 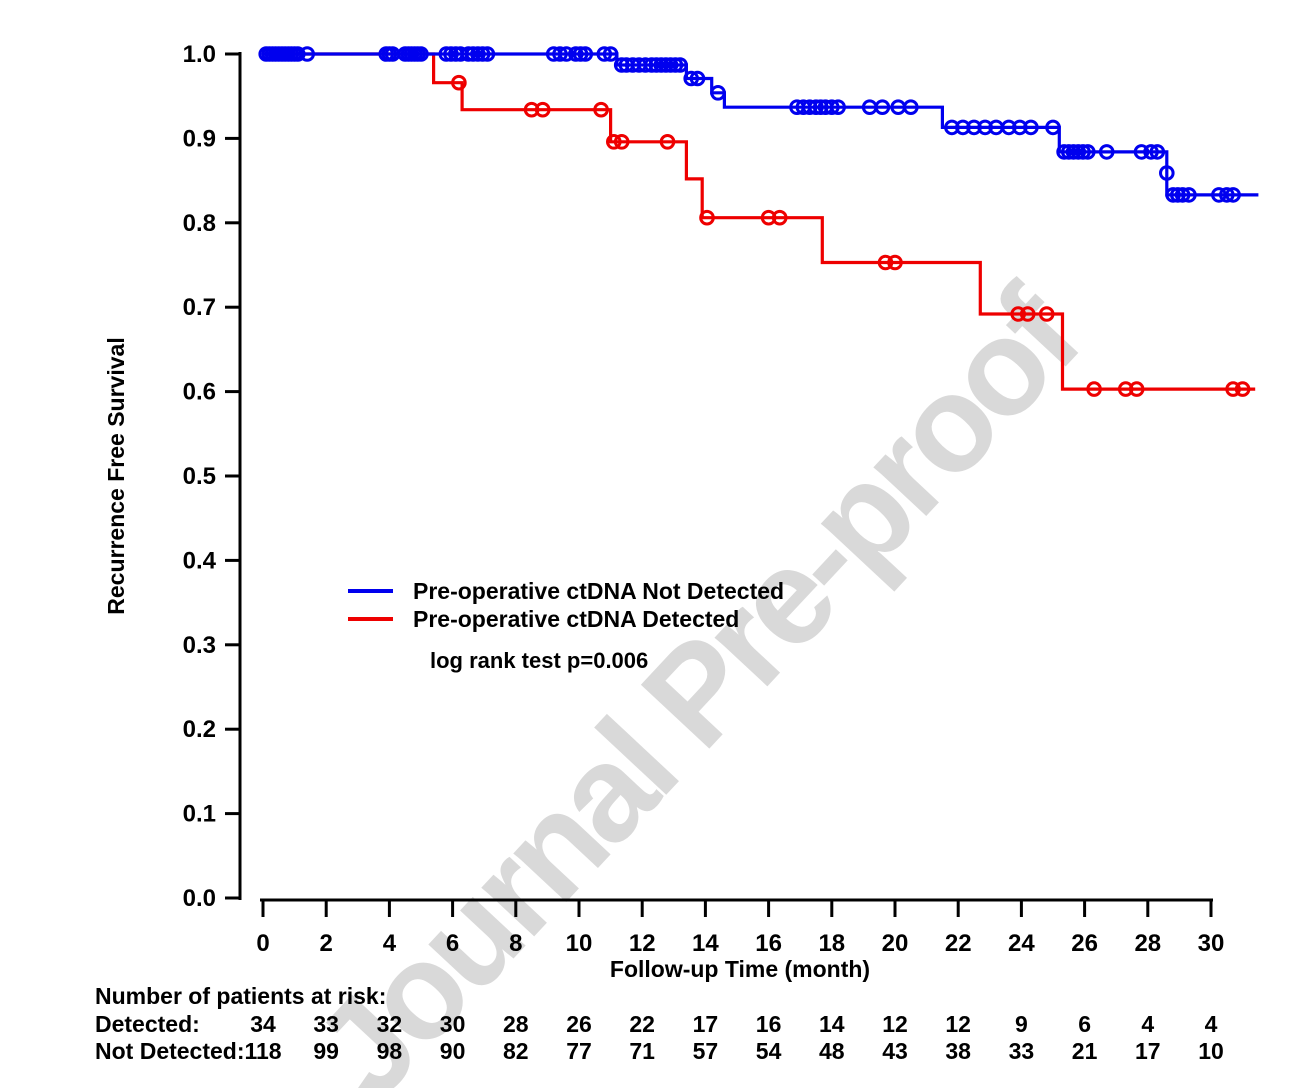 What do you see at coordinates (579, 1024) in the screenshot?
I see `risk-count: 26` at bounding box center [579, 1024].